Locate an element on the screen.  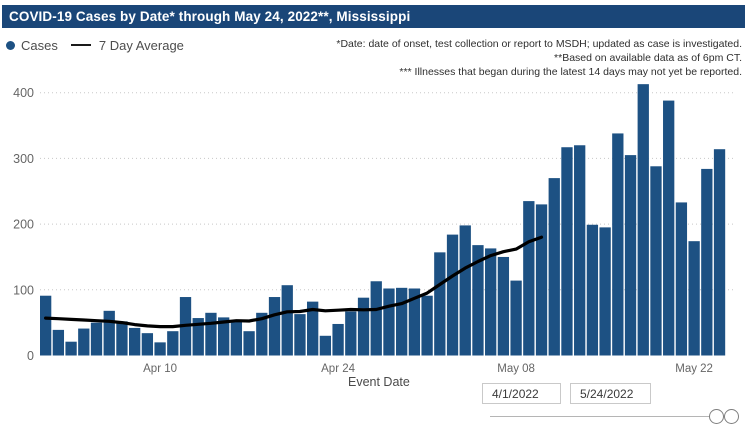
end-date-input is located at coordinates (610, 393).